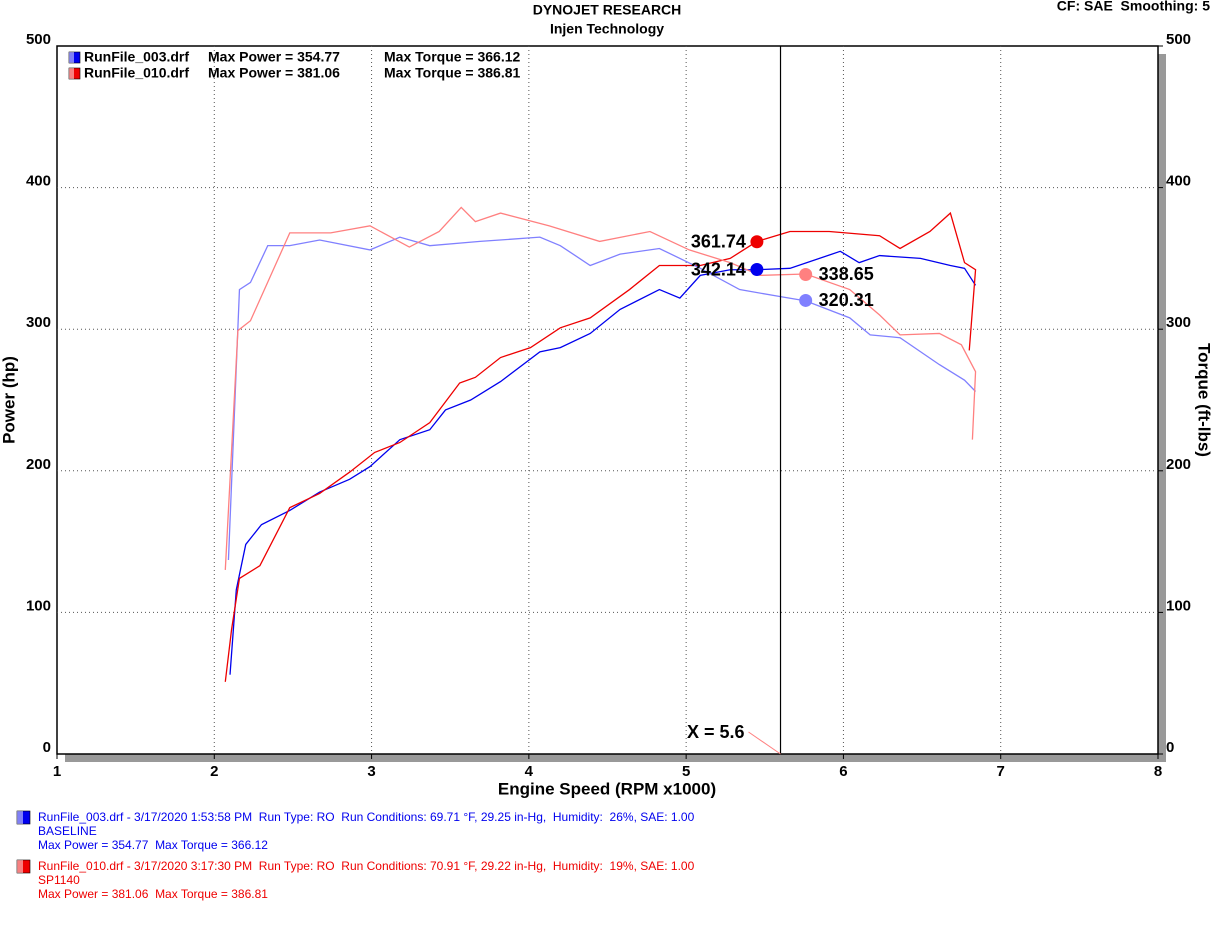  What do you see at coordinates (214, 771) in the screenshot?
I see `x-tick-label: 2` at bounding box center [214, 771].